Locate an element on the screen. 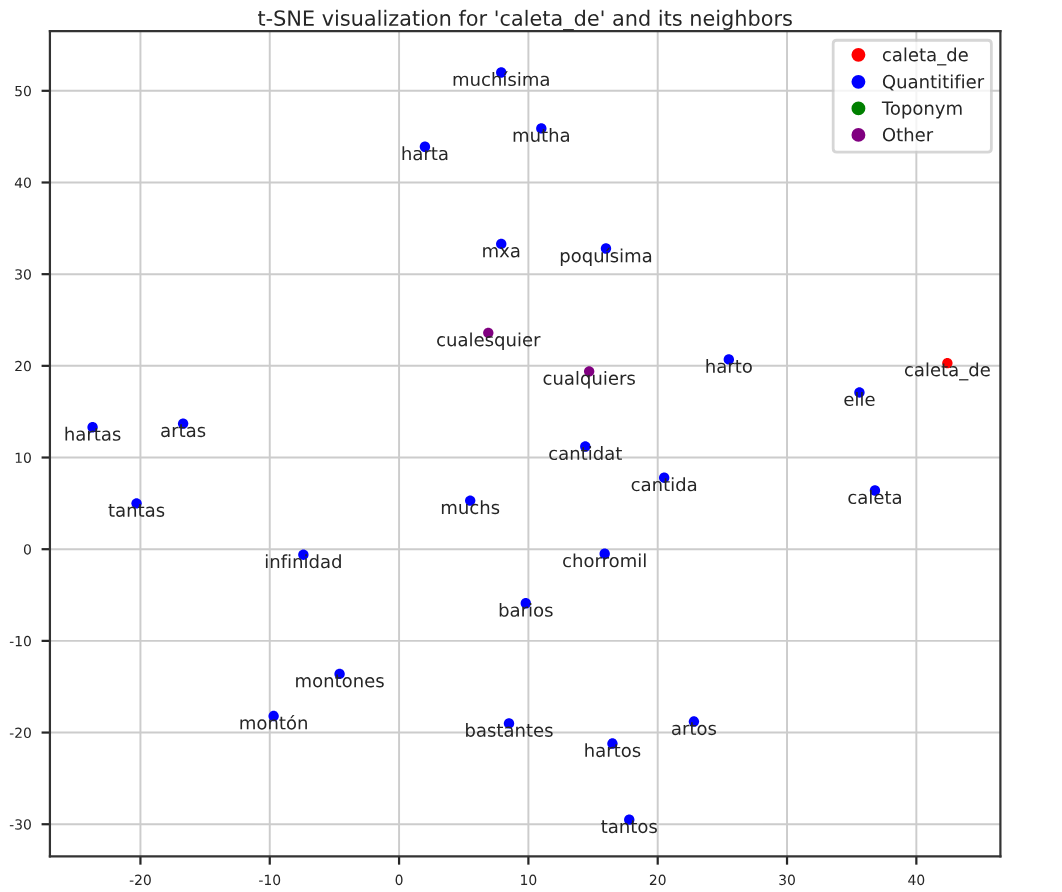  annotation: bastantes is located at coordinates (509, 729).